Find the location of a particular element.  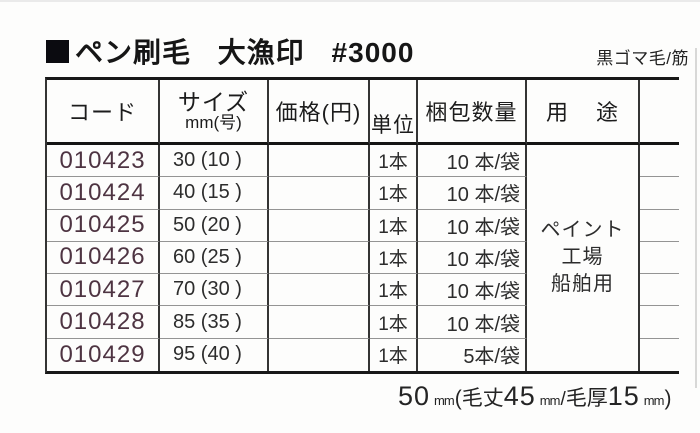

header-code: コード is located at coordinates (103, 112).